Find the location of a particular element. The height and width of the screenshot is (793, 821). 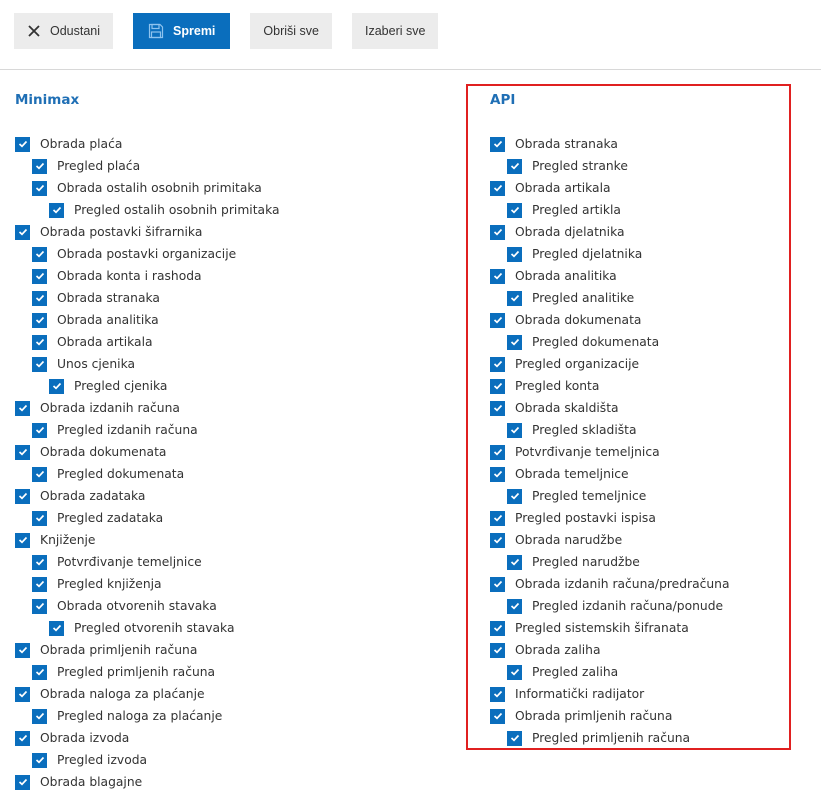

permission-item: Unos cjenika is located at coordinates (147, 364).